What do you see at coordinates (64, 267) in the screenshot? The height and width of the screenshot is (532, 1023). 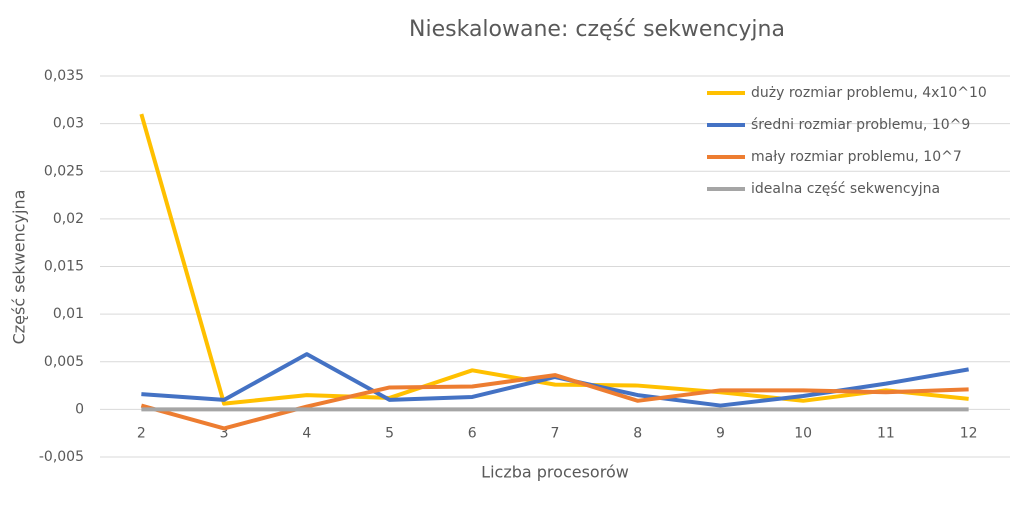 I see `y-tick-label: 0,015` at bounding box center [64, 267].